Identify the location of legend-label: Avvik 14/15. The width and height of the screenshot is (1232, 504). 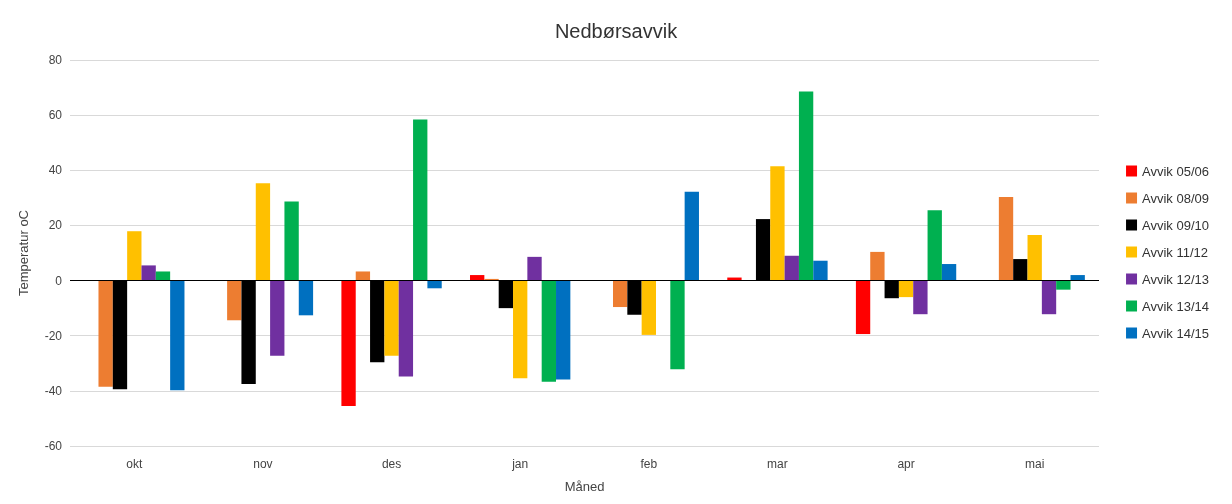
(1175, 333).